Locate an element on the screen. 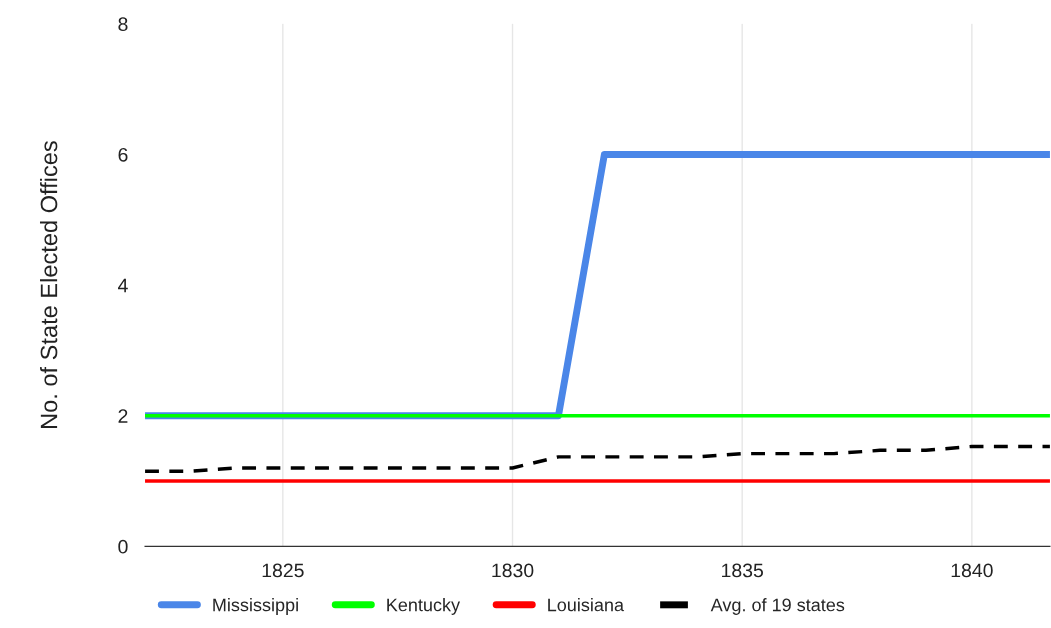 Image resolution: width=1051 pixels, height=628 pixels. y-tick-label: 8 is located at coordinates (123, 24).